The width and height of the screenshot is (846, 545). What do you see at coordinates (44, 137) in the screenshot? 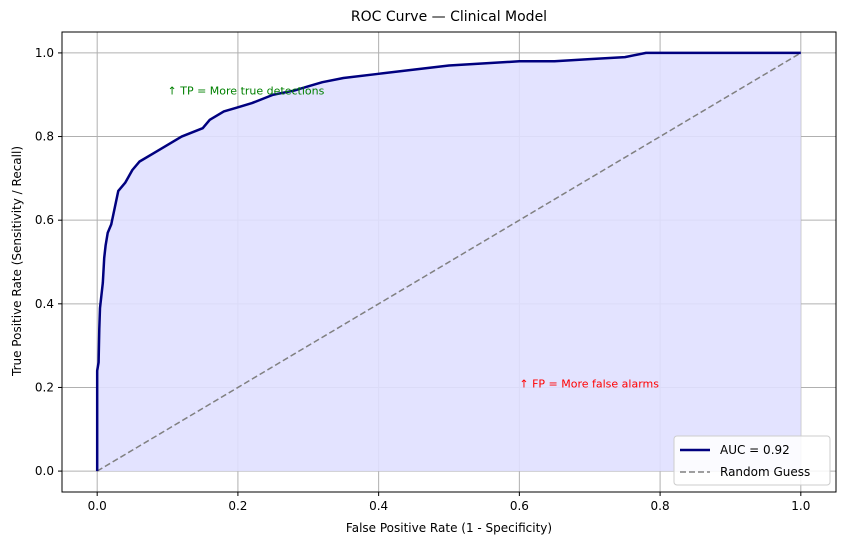
I see `y-tick-label: 0.8` at bounding box center [44, 137].